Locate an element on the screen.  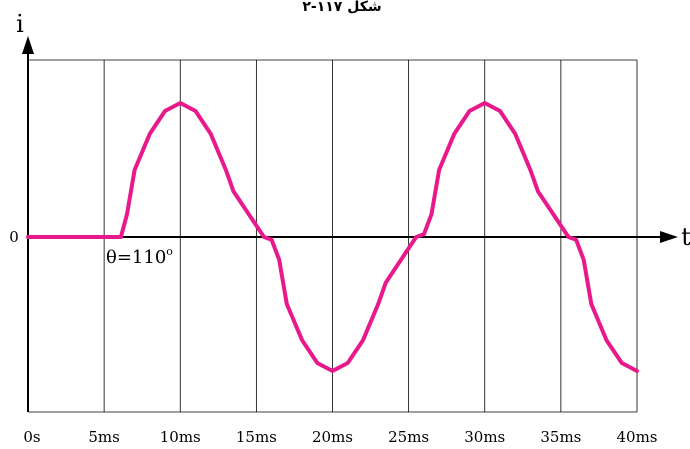
y-axis-label: i is located at coordinates (20, 24).